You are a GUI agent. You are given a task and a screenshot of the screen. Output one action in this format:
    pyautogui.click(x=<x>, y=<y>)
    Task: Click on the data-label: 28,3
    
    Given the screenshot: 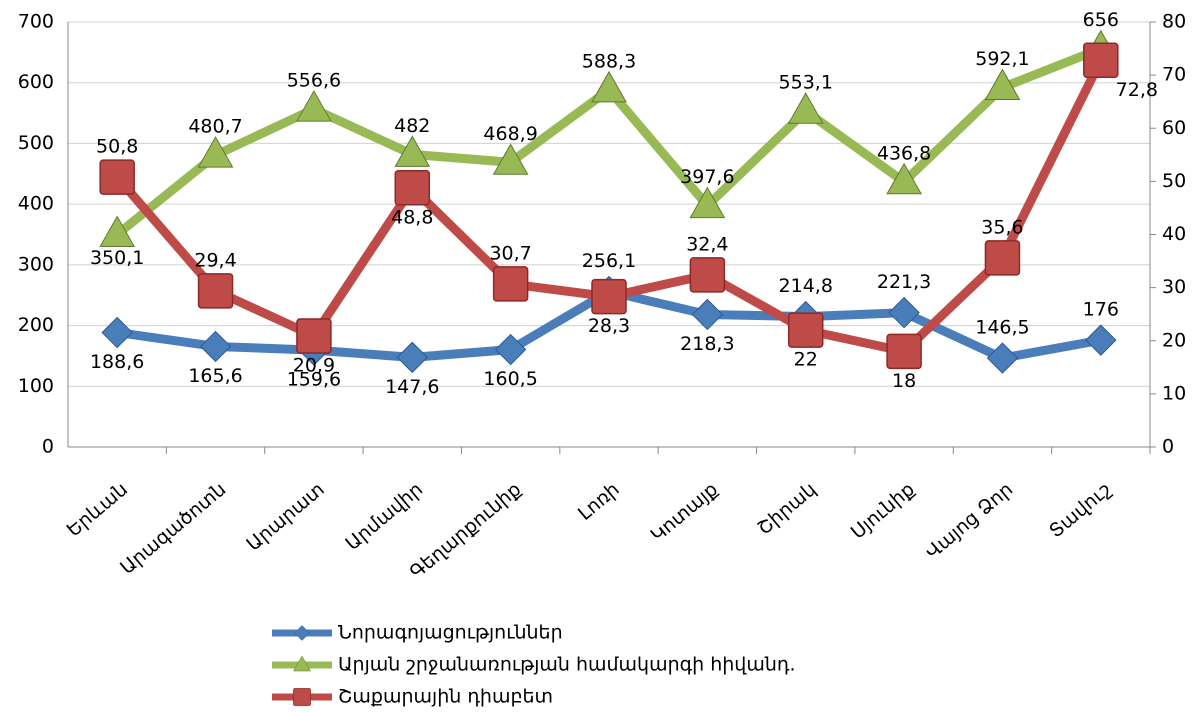 What is the action you would take?
    pyautogui.click(x=609, y=326)
    